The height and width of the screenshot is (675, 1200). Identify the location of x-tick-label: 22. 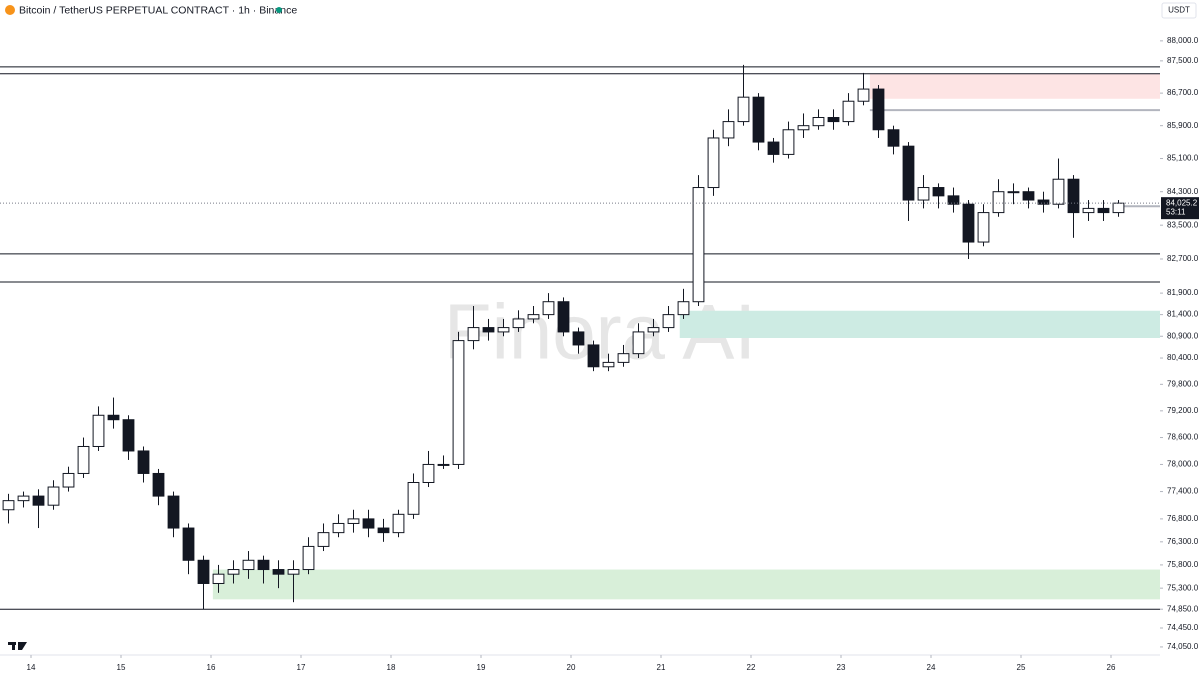
(751, 667).